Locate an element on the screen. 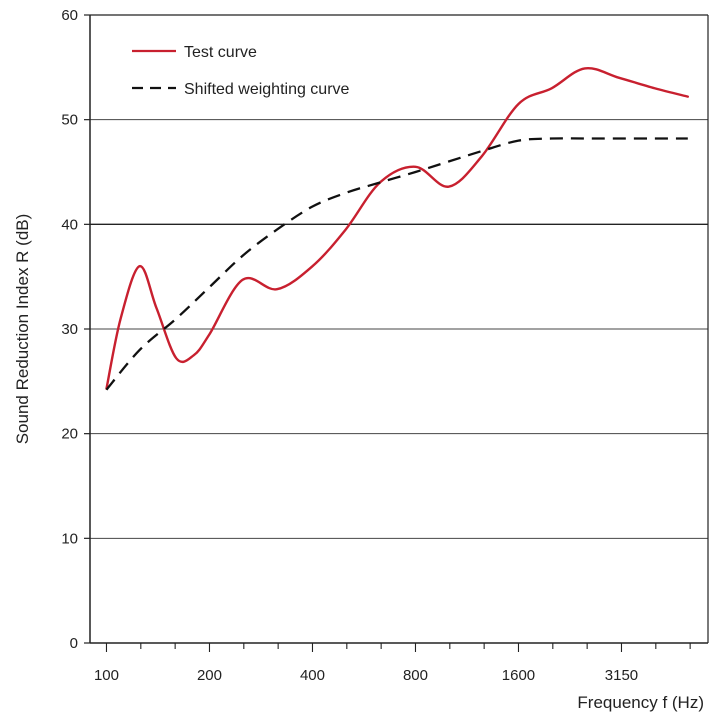  y-tick-label: 20 is located at coordinates (69, 434).